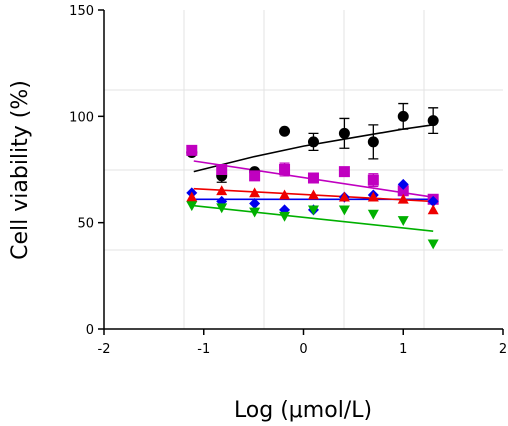 This screenshot has width=508, height=426. I want to click on x-axis-title: Log (μmol/L), so click(303, 410).